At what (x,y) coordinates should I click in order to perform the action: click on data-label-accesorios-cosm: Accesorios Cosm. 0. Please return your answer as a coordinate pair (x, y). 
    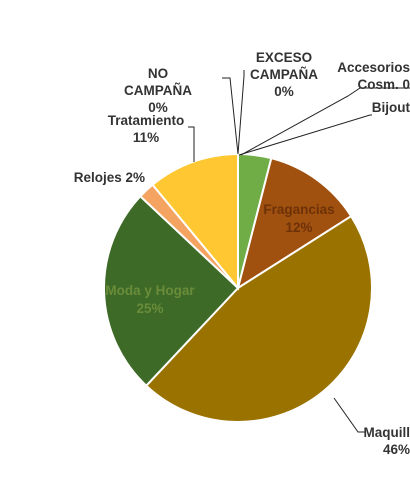
    Looking at the image, I should click on (373, 76).